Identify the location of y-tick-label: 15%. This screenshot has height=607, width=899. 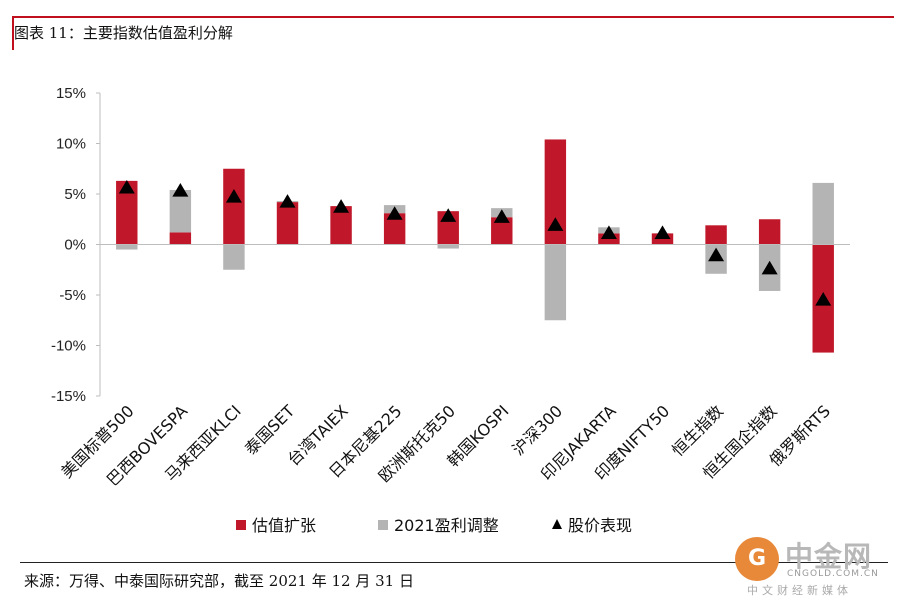
(71, 93).